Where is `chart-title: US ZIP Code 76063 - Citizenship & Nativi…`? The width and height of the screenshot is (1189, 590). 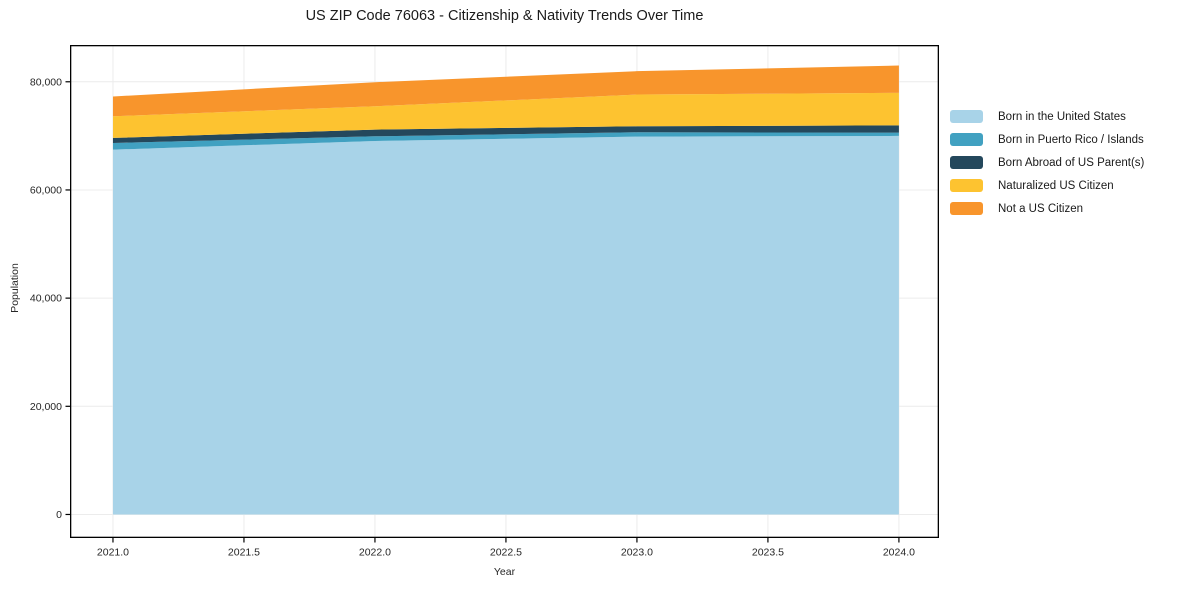
chart-title: US ZIP Code 76063 - Citizenship & Nativi… is located at coordinates (504, 16).